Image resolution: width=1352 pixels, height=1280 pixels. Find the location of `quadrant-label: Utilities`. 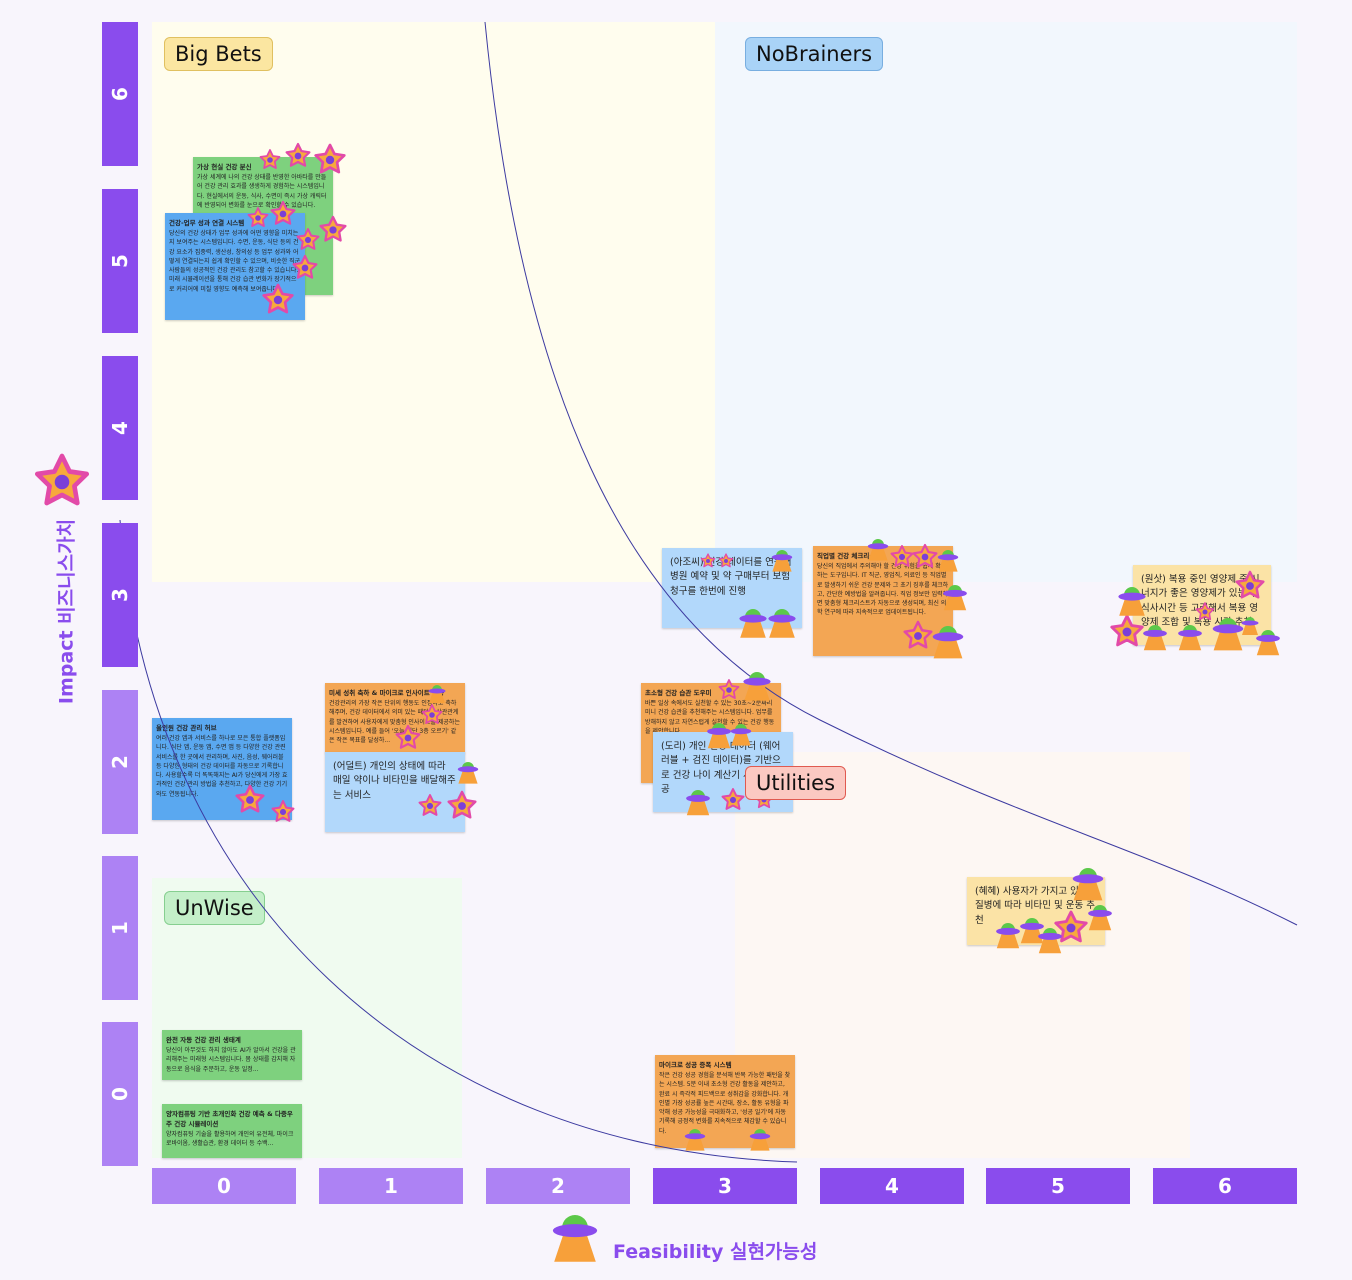

quadrant-label: Utilities is located at coordinates (796, 783).